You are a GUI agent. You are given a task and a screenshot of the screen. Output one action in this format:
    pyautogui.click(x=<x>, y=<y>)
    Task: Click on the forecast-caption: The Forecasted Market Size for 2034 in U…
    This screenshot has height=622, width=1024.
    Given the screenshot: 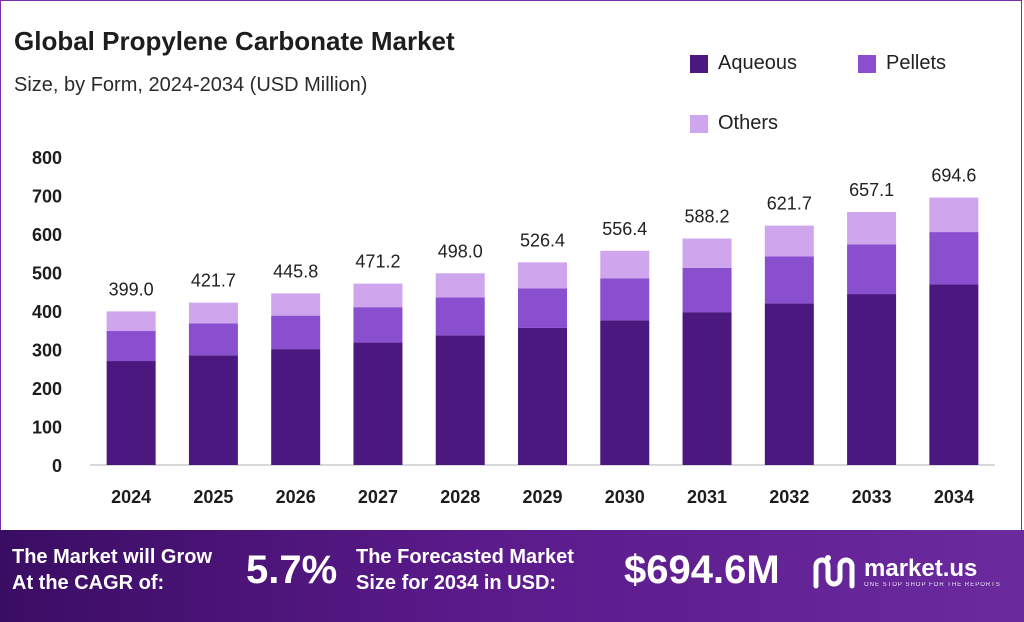 What is the action you would take?
    pyautogui.click(x=465, y=570)
    